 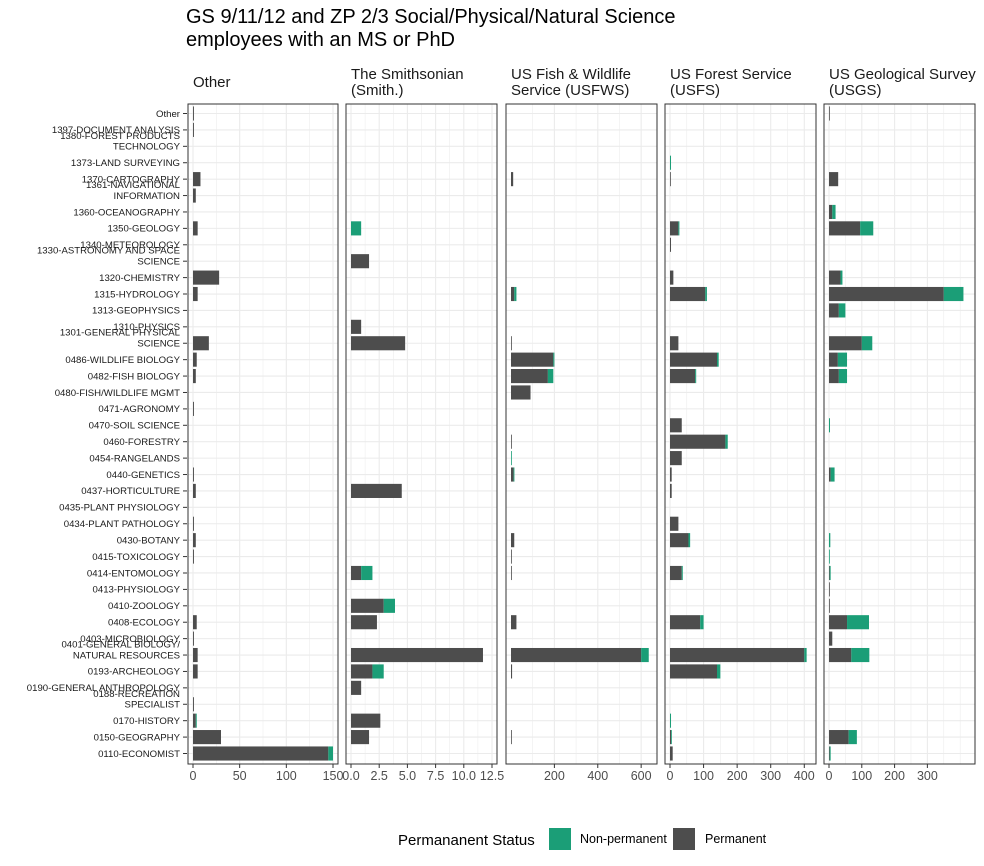 I want to click on category-label: 1320-CHEMISTRY, so click(x=139, y=278).